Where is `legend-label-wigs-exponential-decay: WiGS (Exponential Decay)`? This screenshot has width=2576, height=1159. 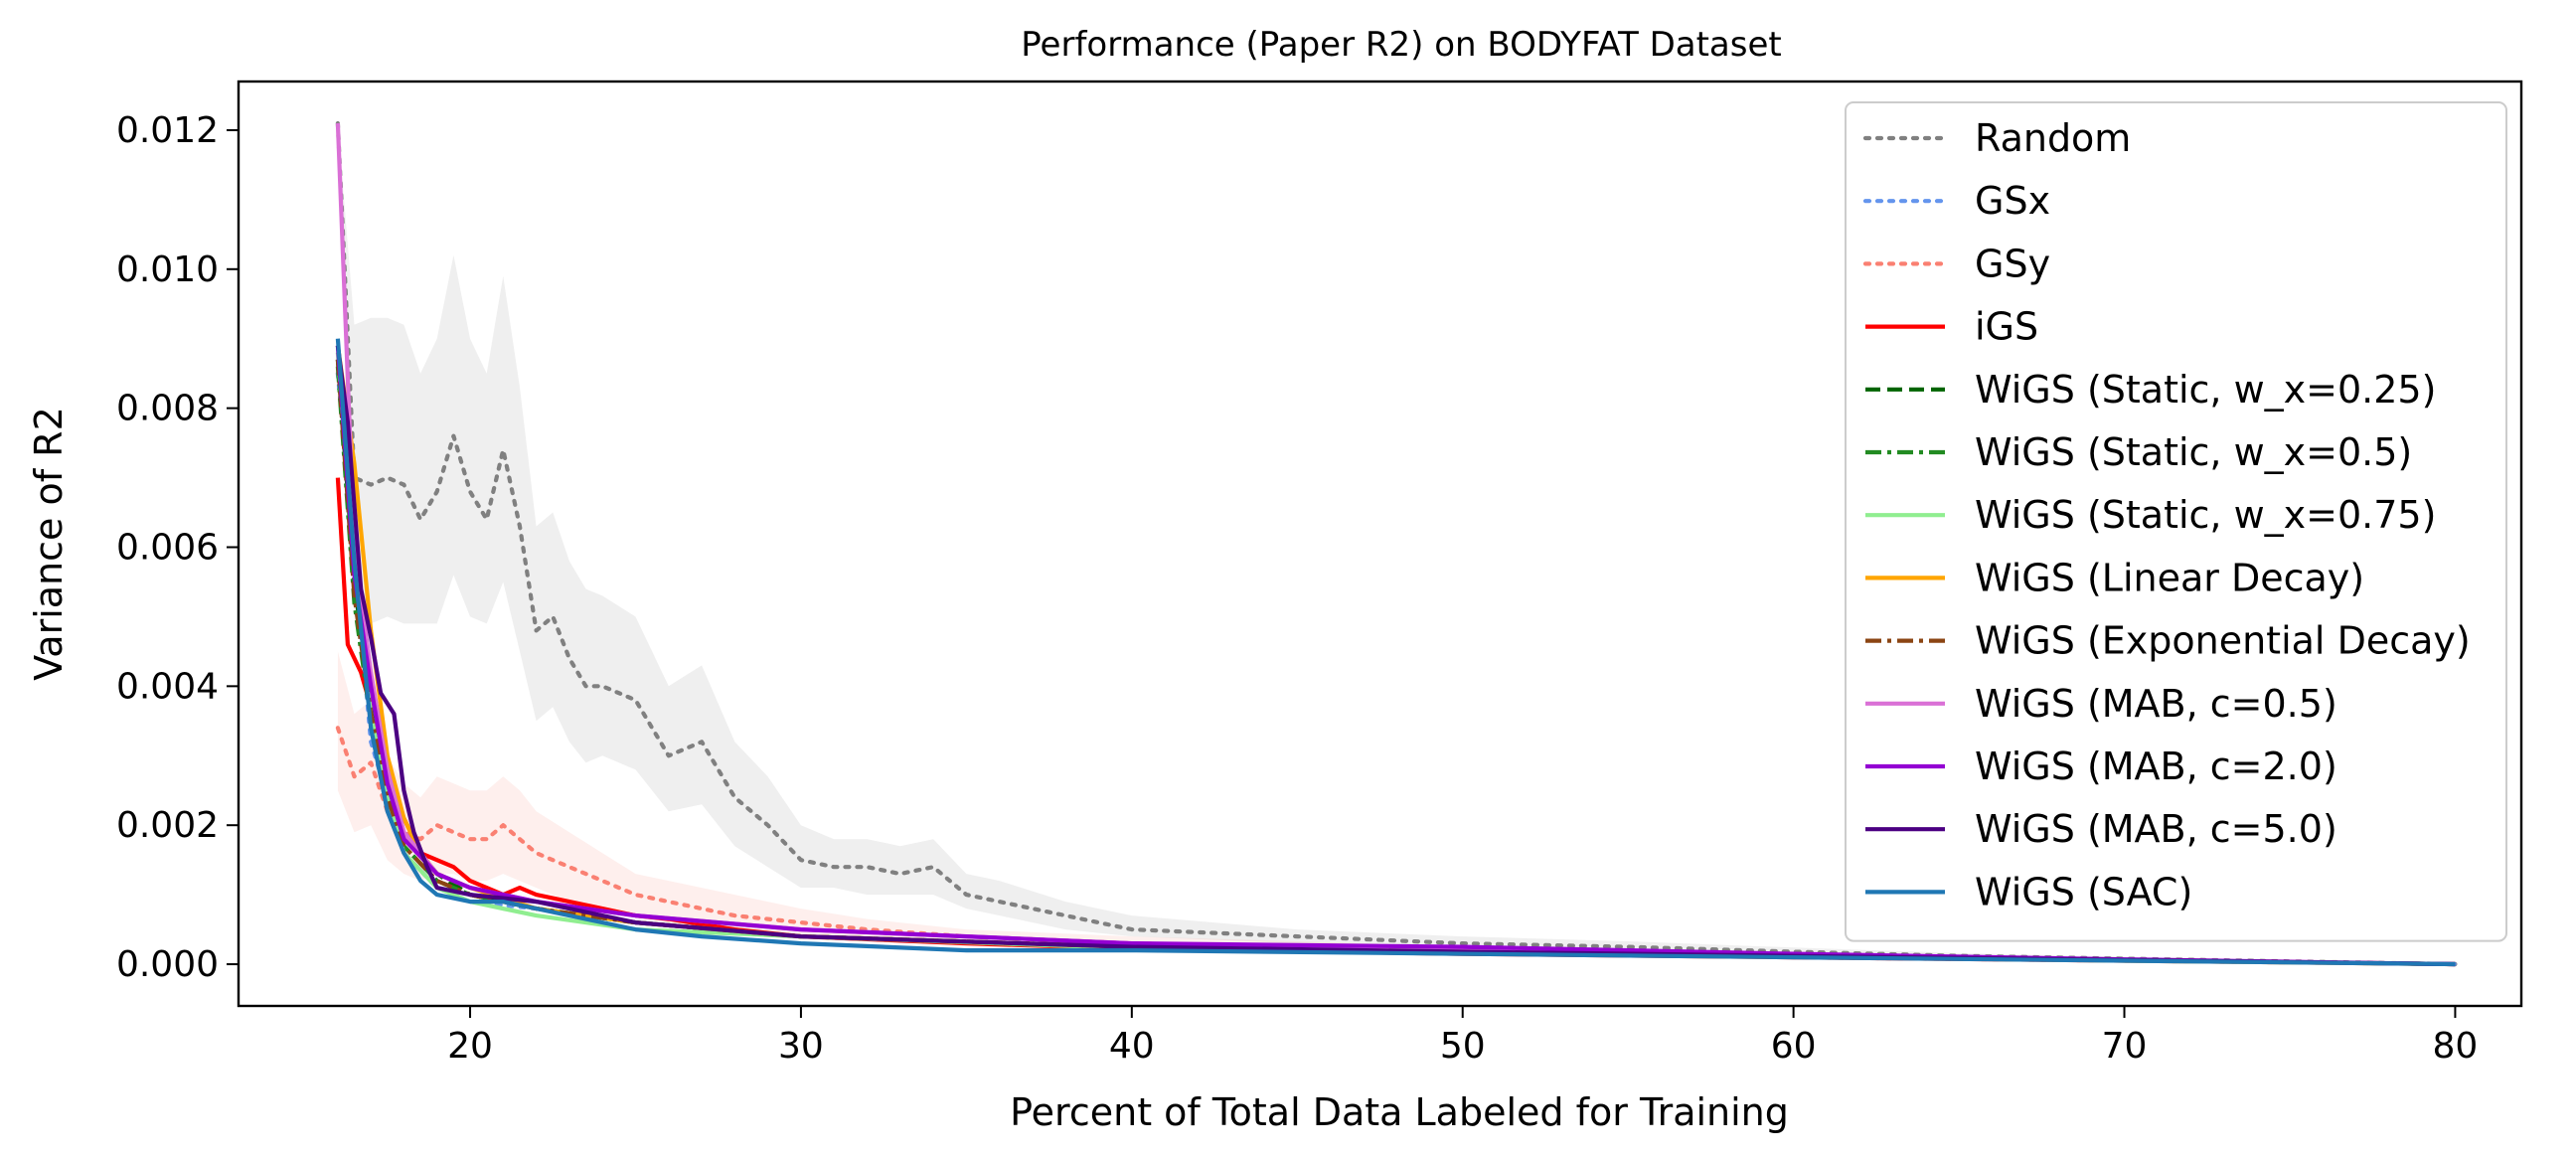 legend-label-wigs-exponential-decay: WiGS (Exponential Decay) is located at coordinates (2223, 641).